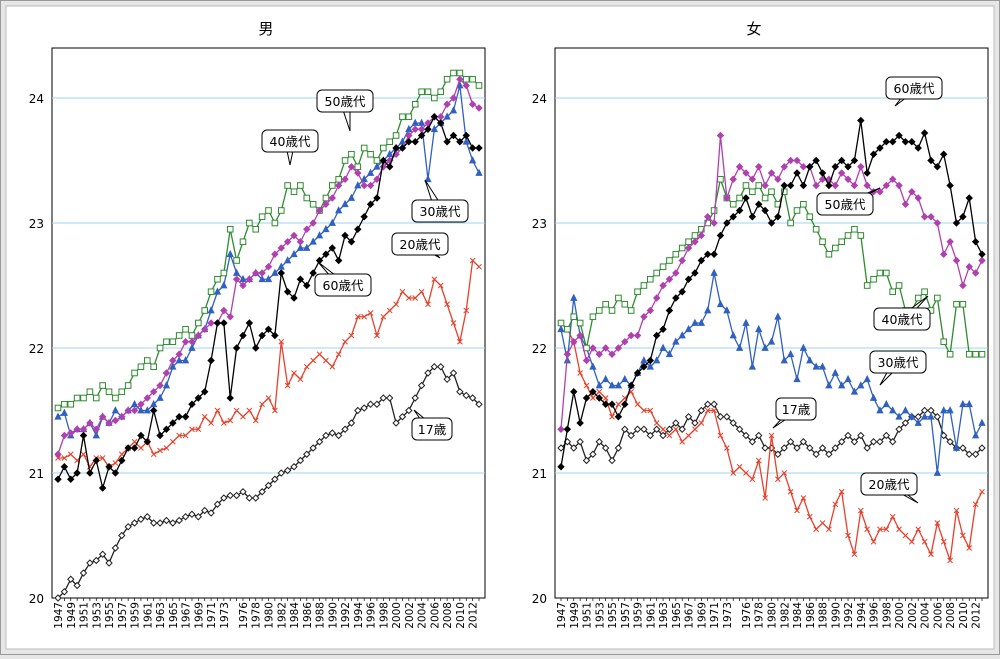  Describe the element at coordinates (588, 615) in the screenshot. I see `x-tick-label: 1951` at that location.